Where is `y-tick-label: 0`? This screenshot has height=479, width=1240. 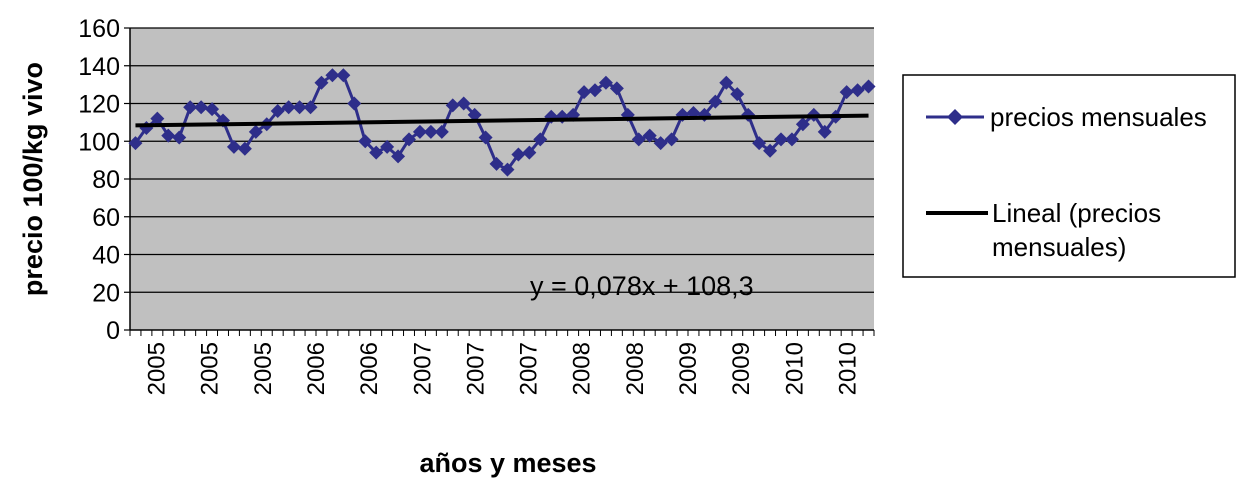
y-tick-label: 0 is located at coordinates (113, 331).